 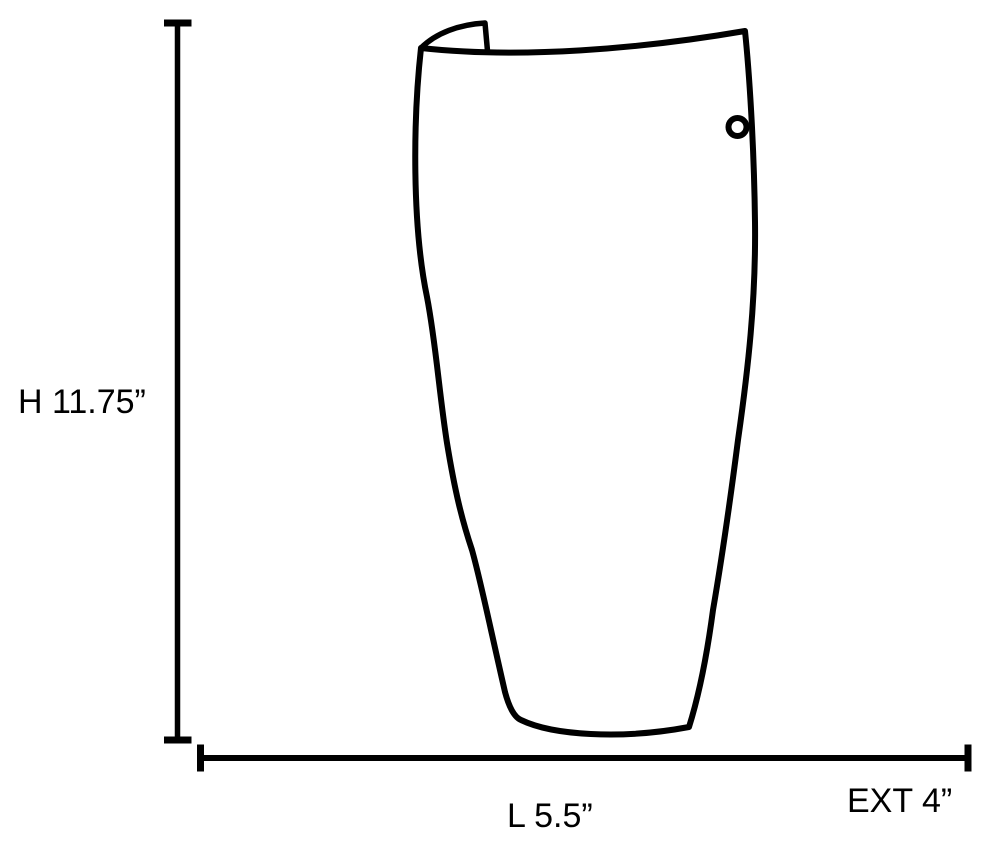 I want to click on screw-hole-icon, so click(x=737, y=127).